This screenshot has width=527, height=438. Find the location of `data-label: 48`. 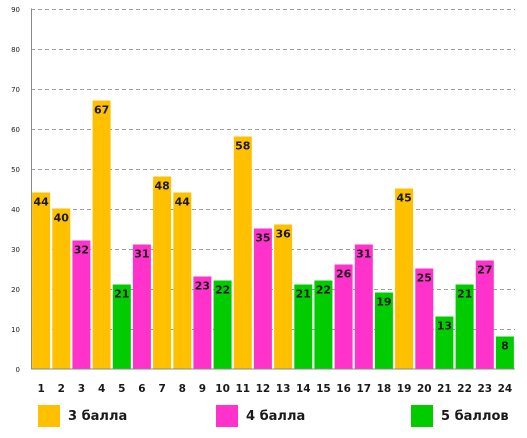

data-label: 48 is located at coordinates (161, 186).